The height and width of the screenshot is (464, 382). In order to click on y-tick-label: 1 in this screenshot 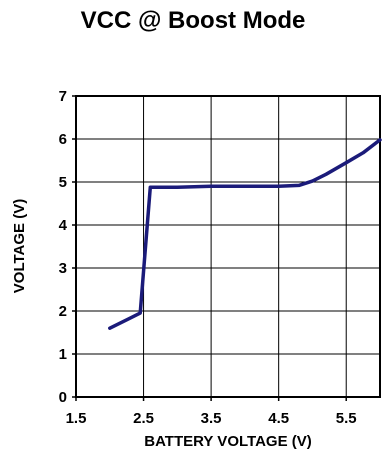, I will do `click(63, 354)`.